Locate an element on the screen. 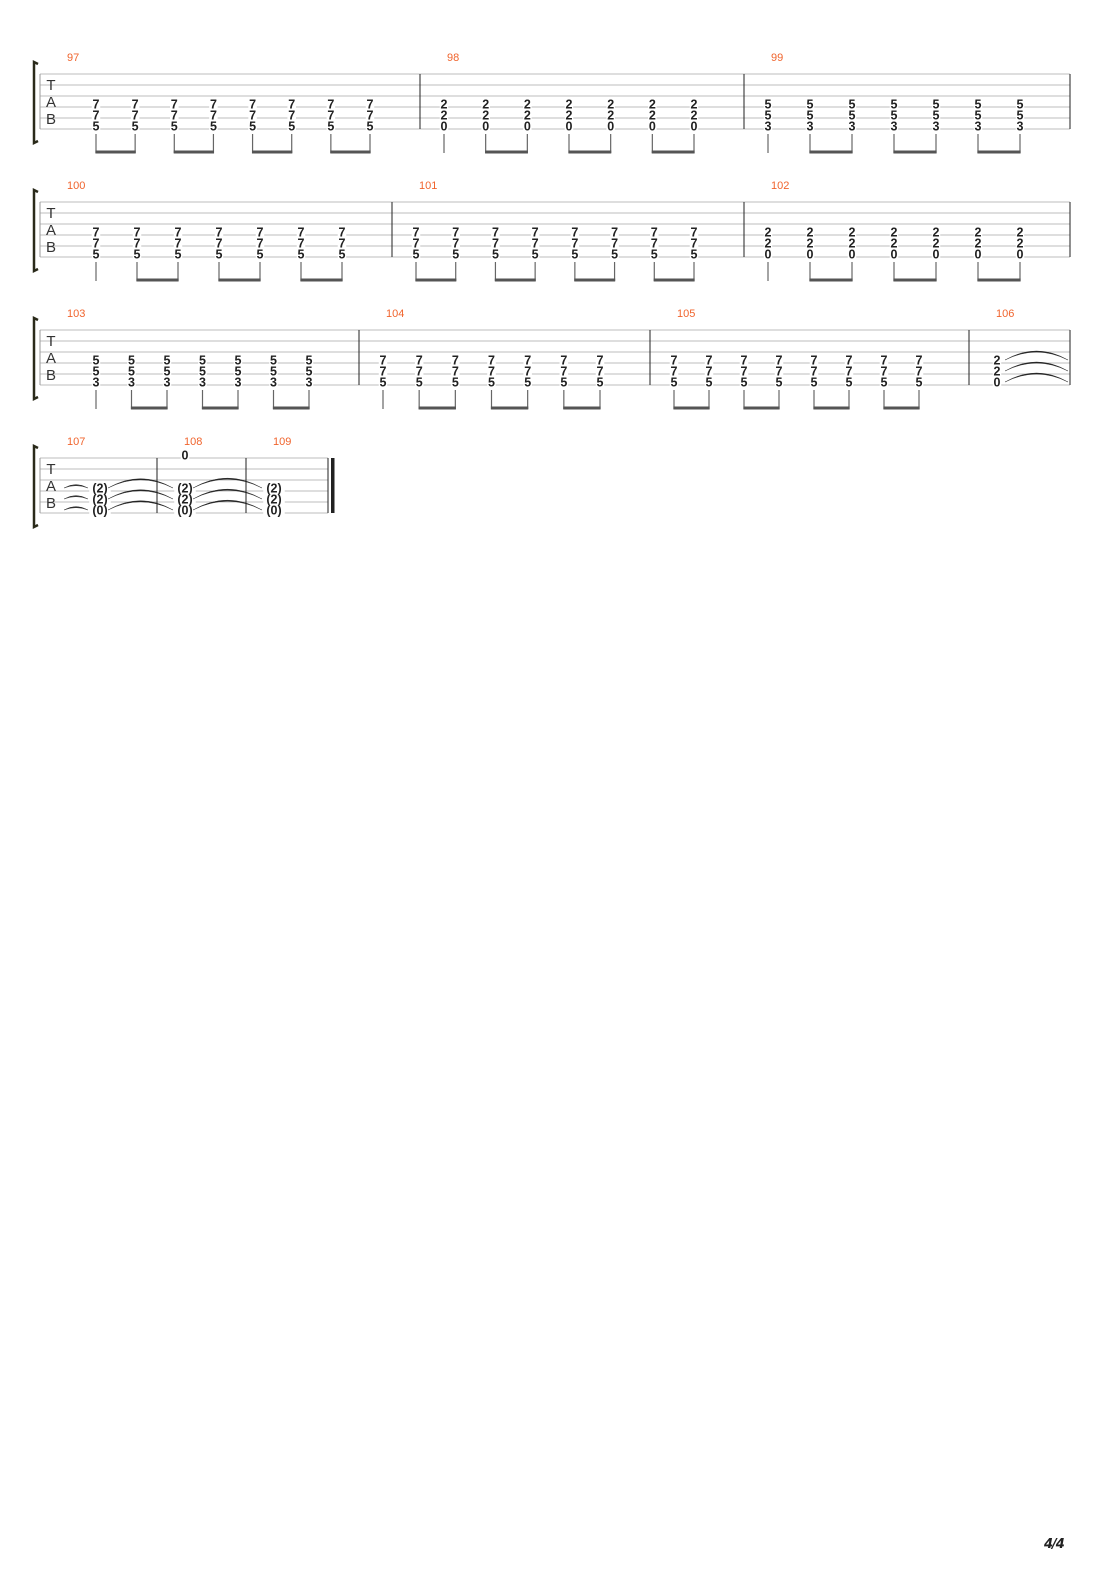  beat: 0(2)(2)(0) is located at coordinates (185, 483).